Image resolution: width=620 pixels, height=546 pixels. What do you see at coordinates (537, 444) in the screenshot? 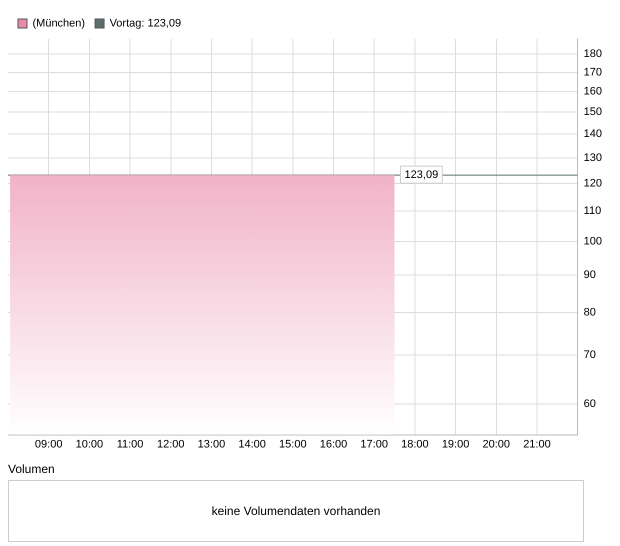
I see `x-tick-label: 21:00` at bounding box center [537, 444].